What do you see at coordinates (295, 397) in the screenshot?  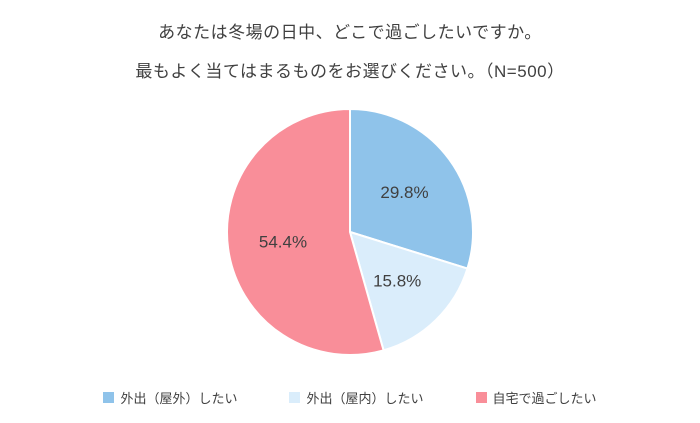 I see `legend-swatch-indoor-out-icon` at bounding box center [295, 397].